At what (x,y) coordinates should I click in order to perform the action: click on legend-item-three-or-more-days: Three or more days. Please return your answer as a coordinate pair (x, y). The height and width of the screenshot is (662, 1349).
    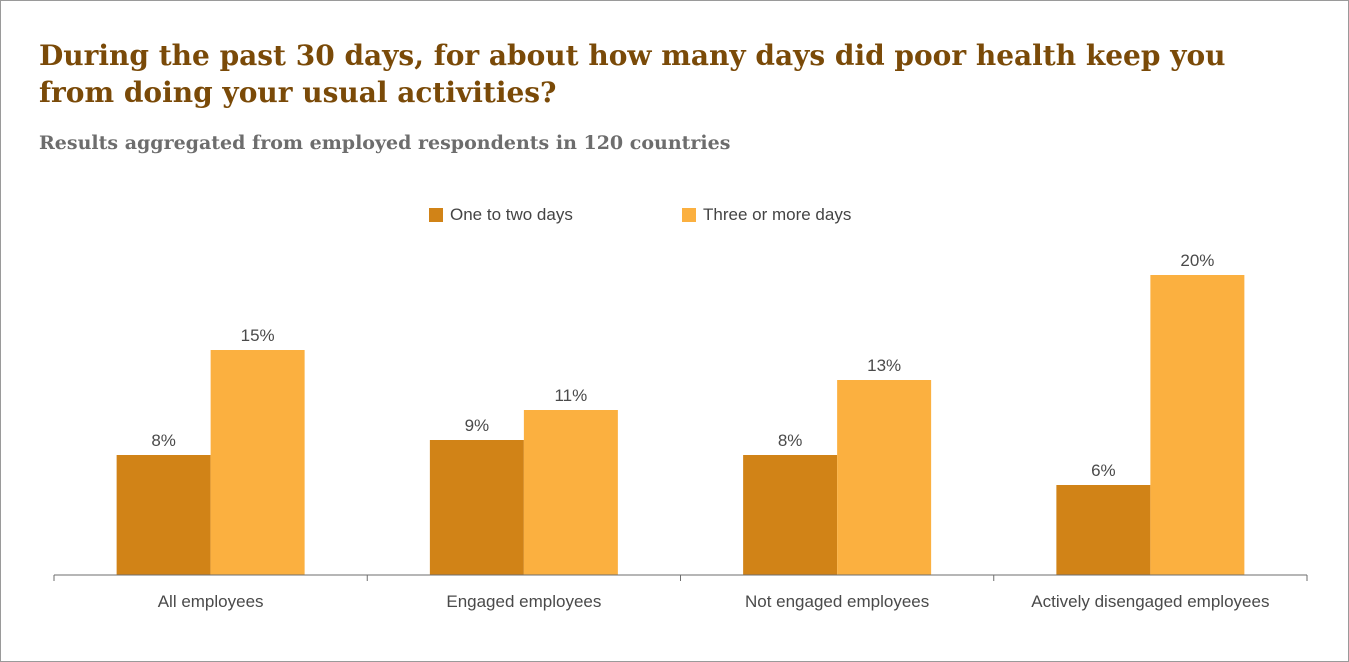
    Looking at the image, I should click on (766, 215).